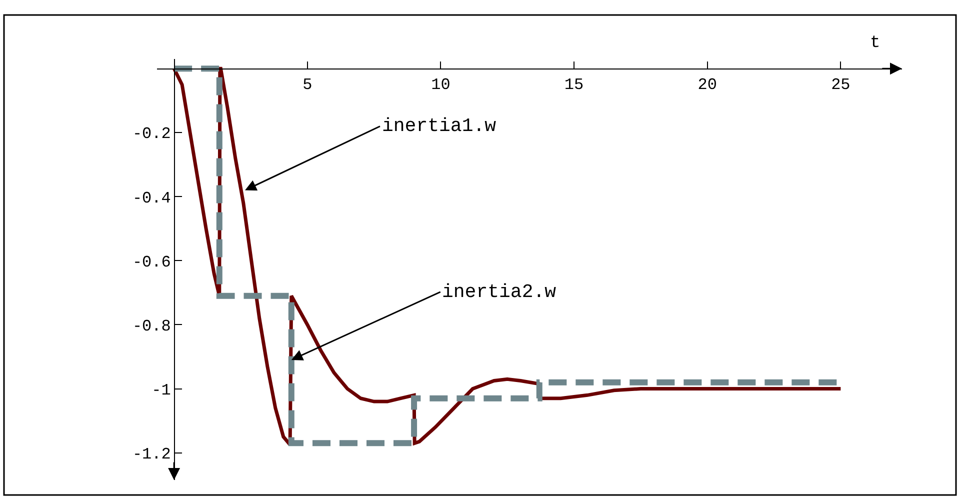 This screenshot has width=960, height=497. Describe the element at coordinates (574, 85) in the screenshot. I see `x-tick-label: 15` at that location.